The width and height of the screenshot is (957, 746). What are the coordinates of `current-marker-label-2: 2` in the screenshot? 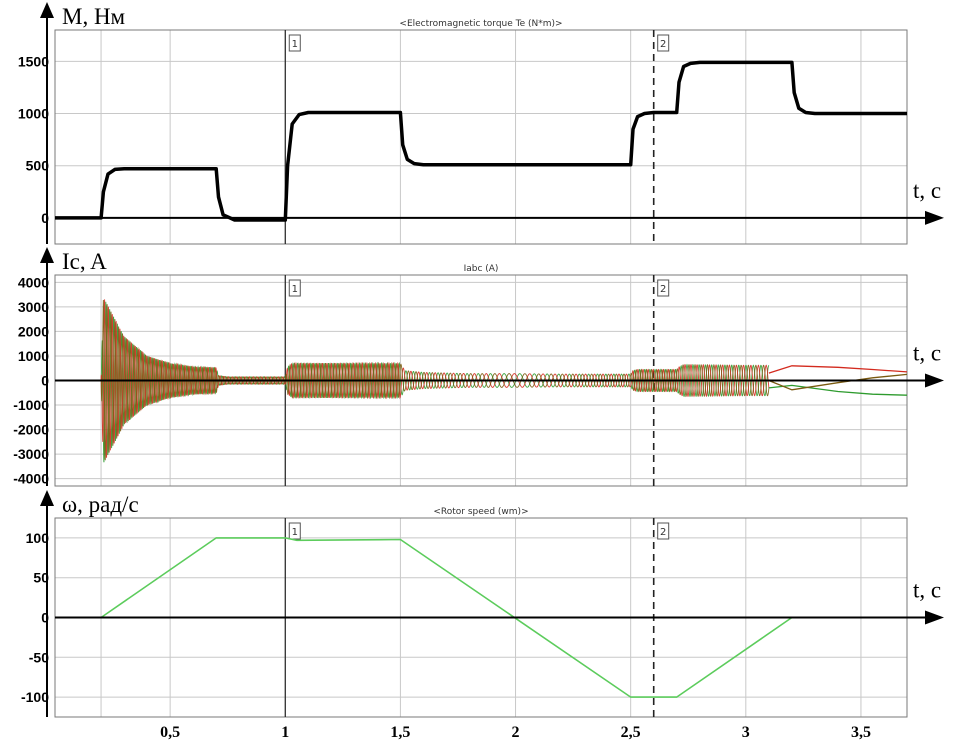 It's located at (663, 289).